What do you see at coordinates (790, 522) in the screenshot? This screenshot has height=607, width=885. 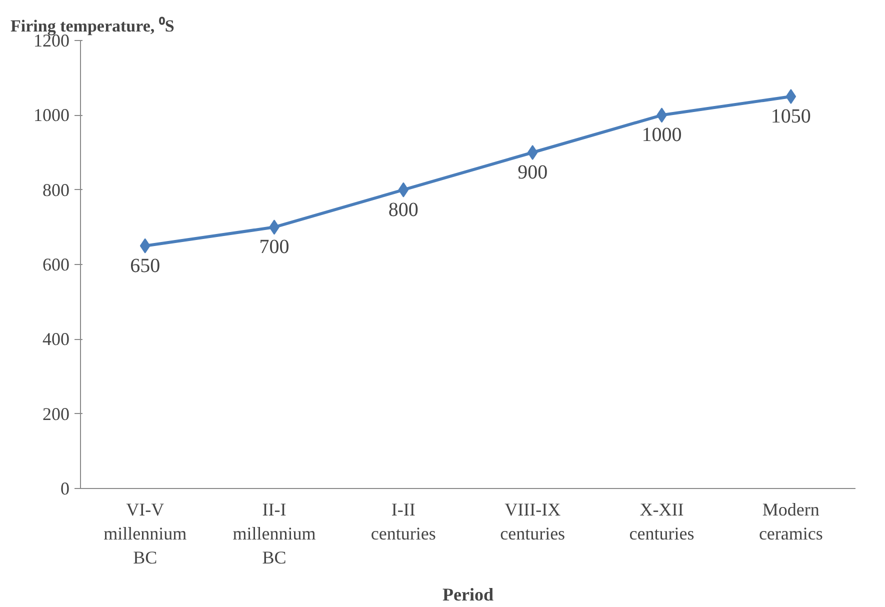 I see `x-tick-label: Modern ceramics` at bounding box center [790, 522].